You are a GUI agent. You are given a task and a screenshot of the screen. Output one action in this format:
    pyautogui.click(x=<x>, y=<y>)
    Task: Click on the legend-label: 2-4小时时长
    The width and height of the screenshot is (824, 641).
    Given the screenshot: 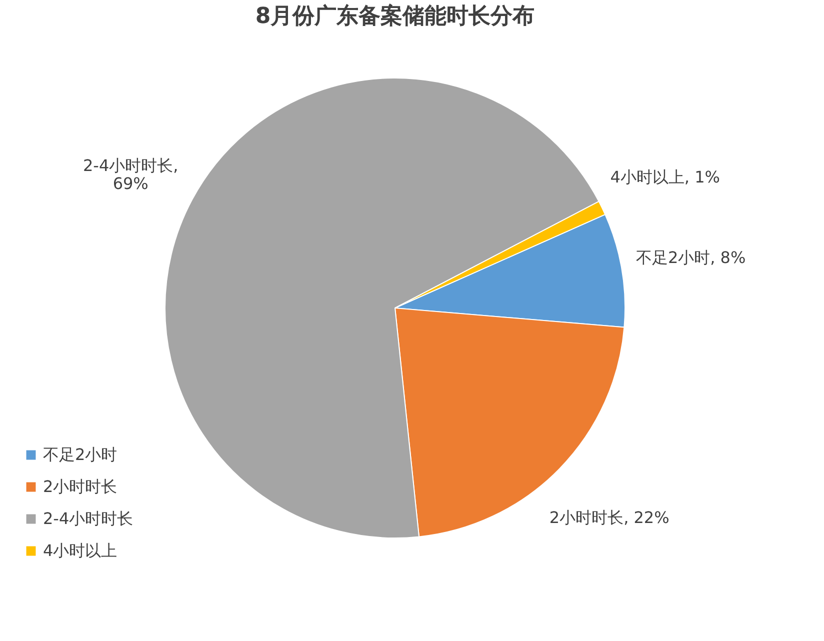 What is the action you would take?
    pyautogui.click(x=88, y=518)
    